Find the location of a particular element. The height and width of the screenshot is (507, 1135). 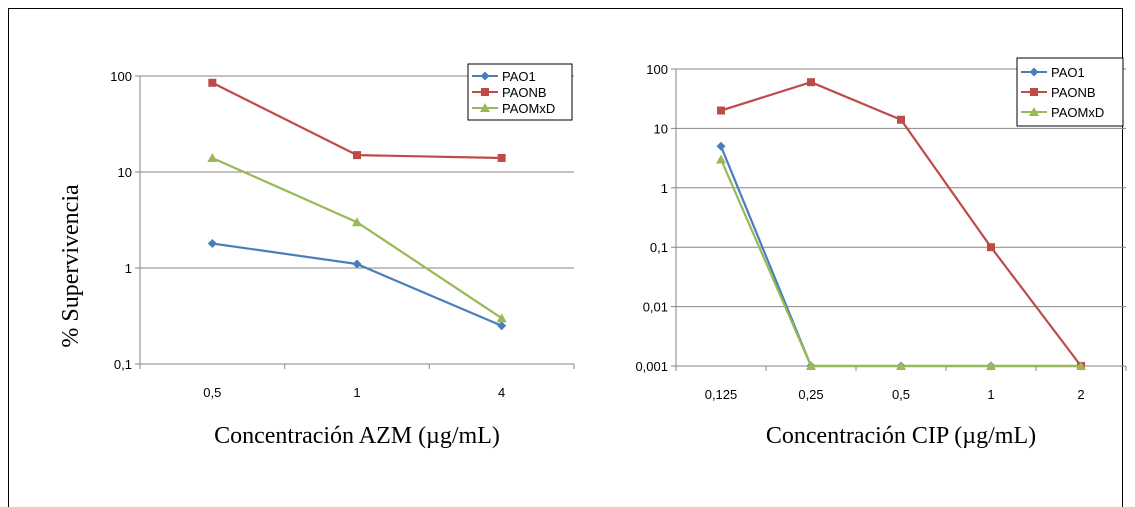

x-tick-label: 2 is located at coordinates (1080, 394).